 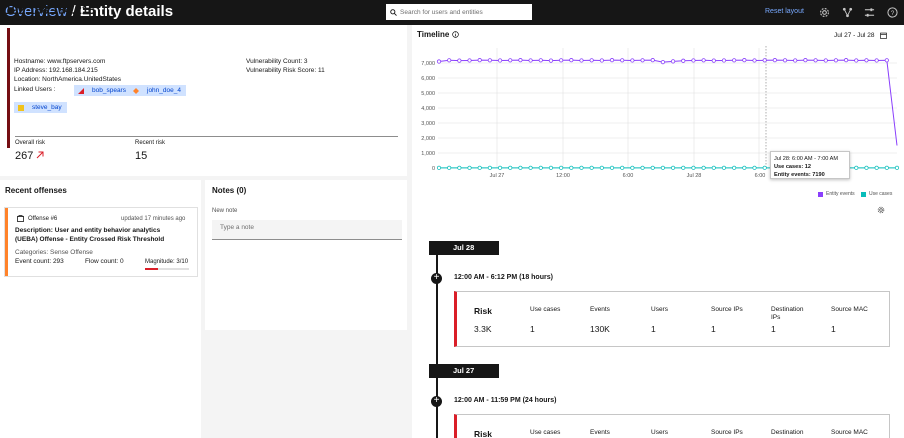 I want to click on offense-flow-count: Flow count: 0, so click(x=104, y=261).